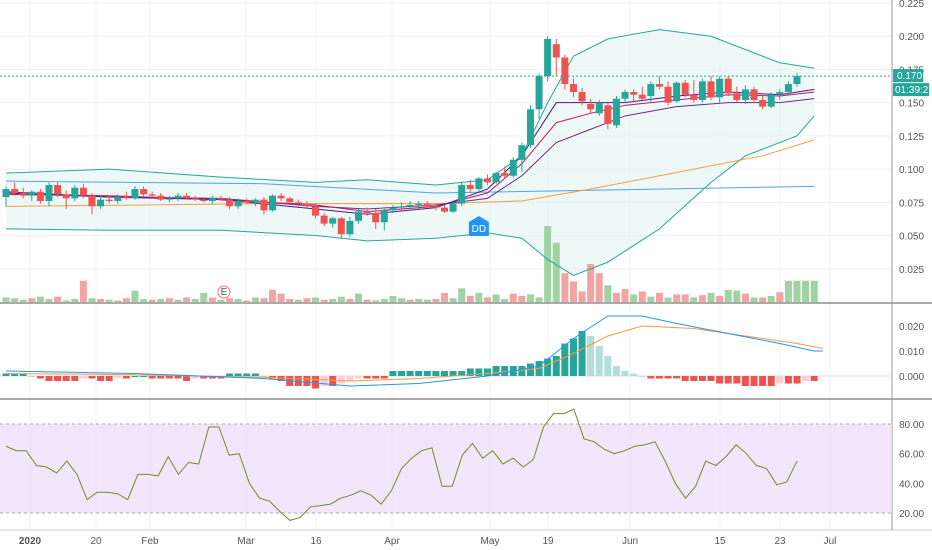 The image size is (932, 550). Describe the element at coordinates (911, 104) in the screenshot. I see `price-tick-label: 0.150` at that location.